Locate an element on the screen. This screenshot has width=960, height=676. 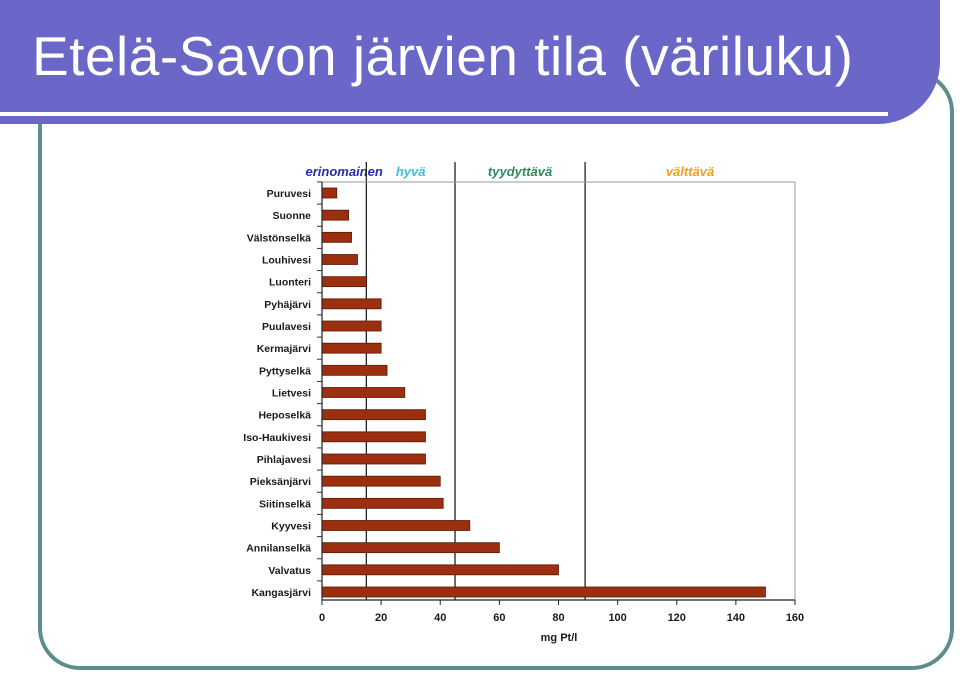
category-label-6: Pyhäjärvi is located at coordinates (287, 305).